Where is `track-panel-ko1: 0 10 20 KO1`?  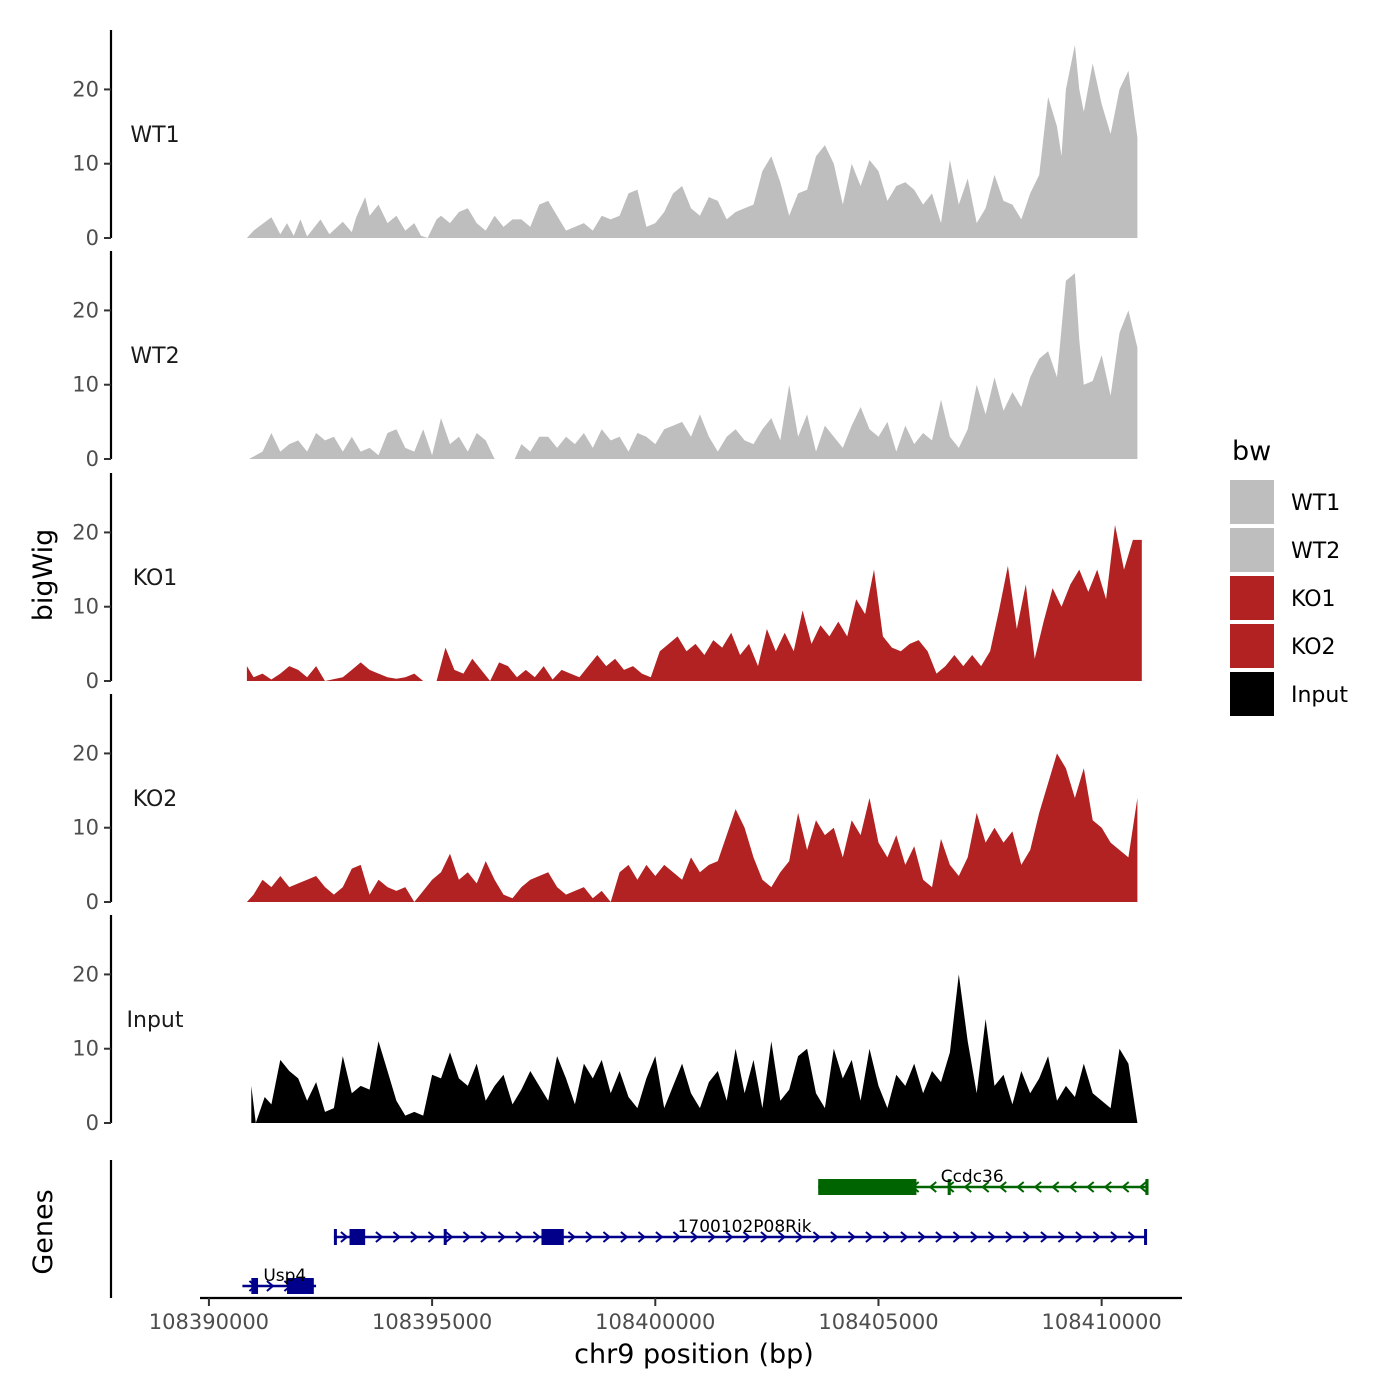 track-panel-ko1: 0 10 20 KO1 is located at coordinates (607, 583).